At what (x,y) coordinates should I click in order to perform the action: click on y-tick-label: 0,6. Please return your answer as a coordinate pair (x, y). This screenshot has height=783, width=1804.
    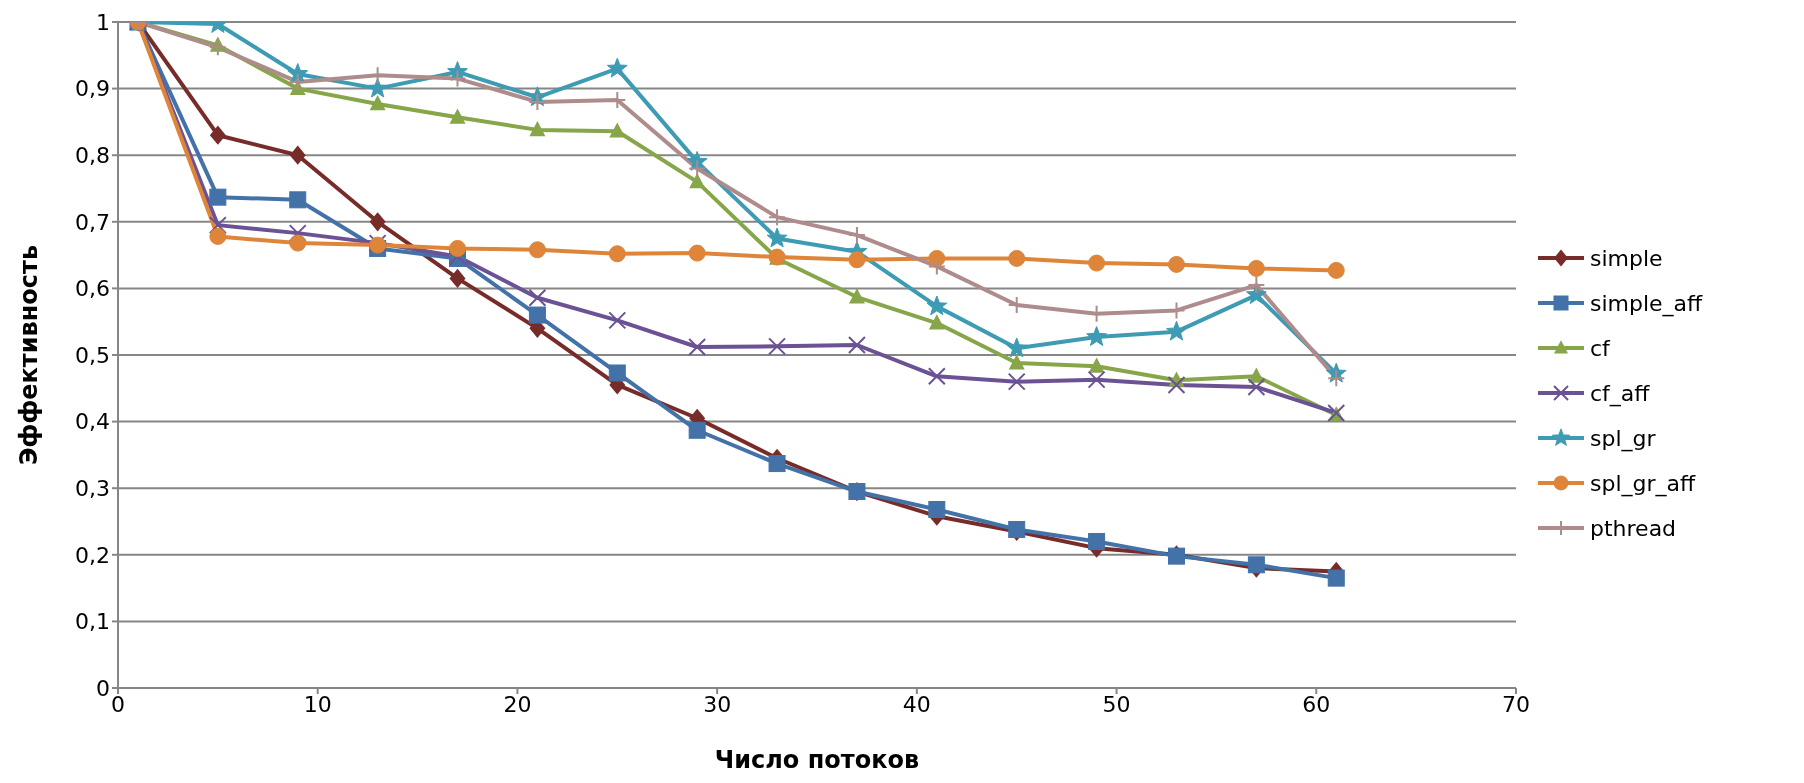
    Looking at the image, I should click on (92, 289).